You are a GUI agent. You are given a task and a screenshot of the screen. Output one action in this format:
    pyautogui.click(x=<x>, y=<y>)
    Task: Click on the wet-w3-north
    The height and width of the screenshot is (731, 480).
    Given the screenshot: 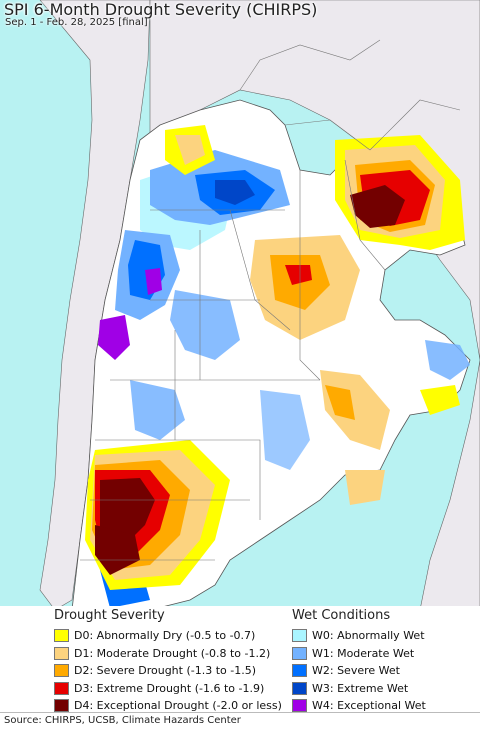 What is the action you would take?
    pyautogui.click(x=235, y=192)
    